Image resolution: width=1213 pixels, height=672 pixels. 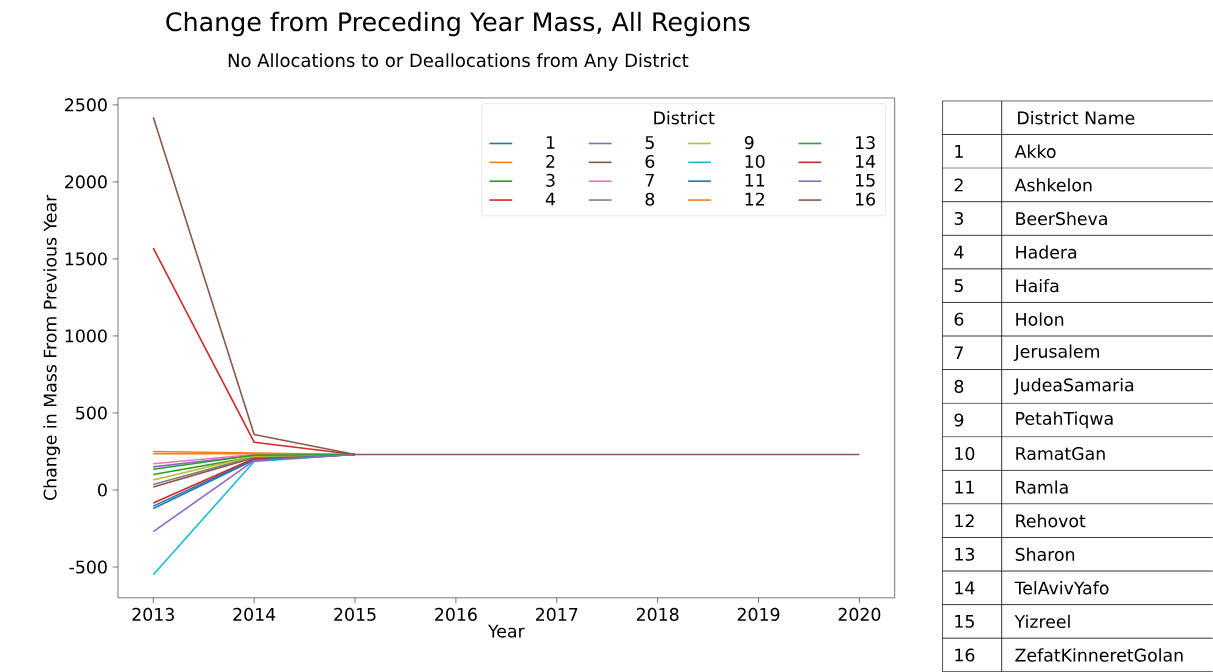 I want to click on text: 7, so click(x=958, y=353).